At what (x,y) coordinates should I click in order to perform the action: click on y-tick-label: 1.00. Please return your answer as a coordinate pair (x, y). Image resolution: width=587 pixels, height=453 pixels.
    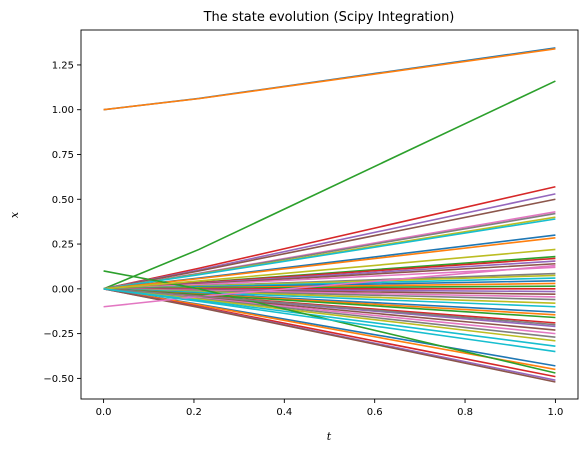
    Looking at the image, I should click on (63, 110).